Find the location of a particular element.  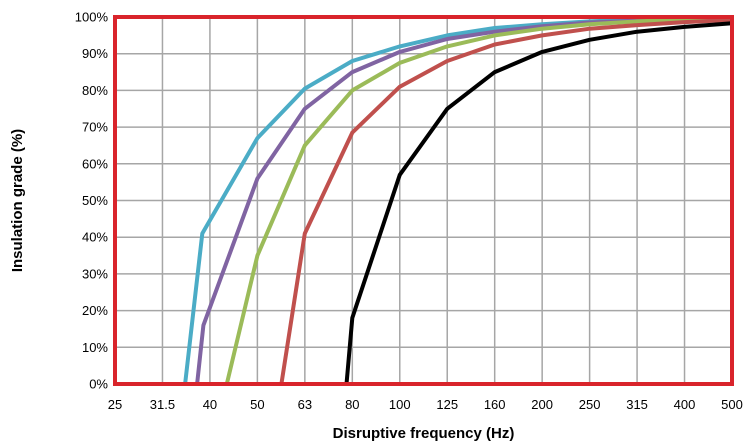

y-tick-label: 100% is located at coordinates (92, 17).